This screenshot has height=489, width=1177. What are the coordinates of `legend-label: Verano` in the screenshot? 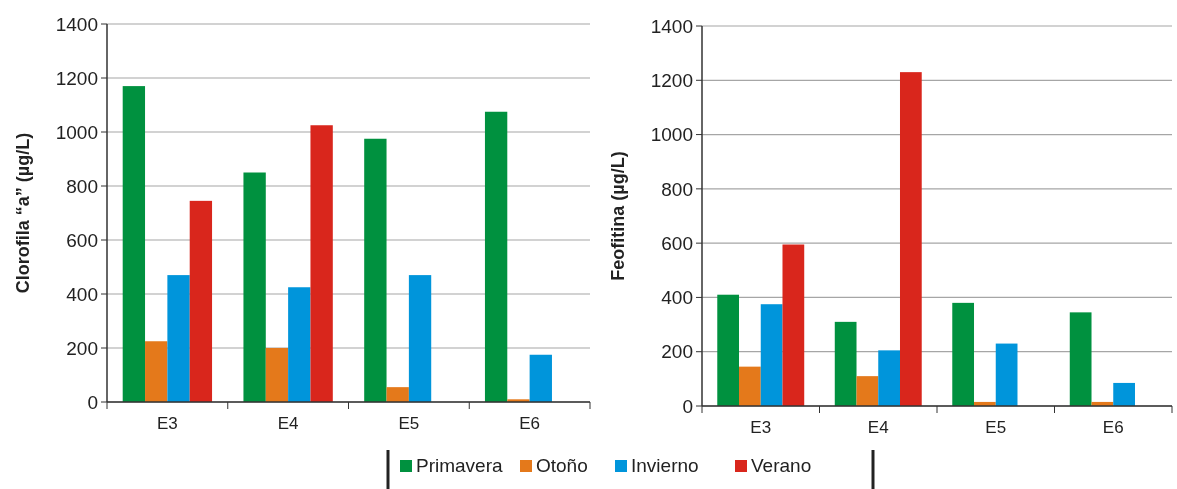 It's located at (781, 465).